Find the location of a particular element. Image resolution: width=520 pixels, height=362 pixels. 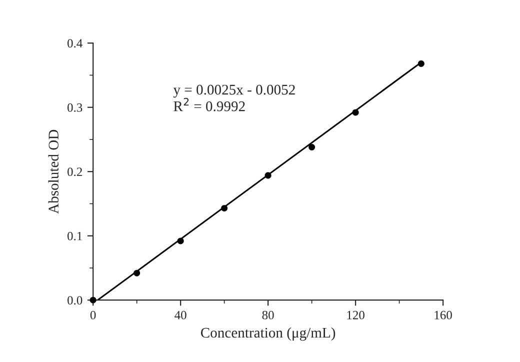

y-axis-title: Absoluted OD is located at coordinates (53, 172).